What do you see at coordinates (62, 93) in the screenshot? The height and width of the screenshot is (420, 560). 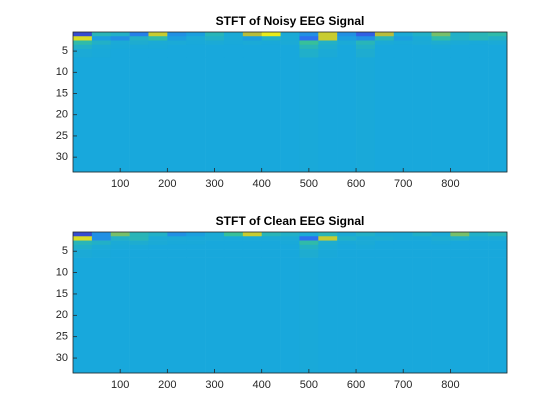 I see `y-tick-label: 15` at bounding box center [62, 93].